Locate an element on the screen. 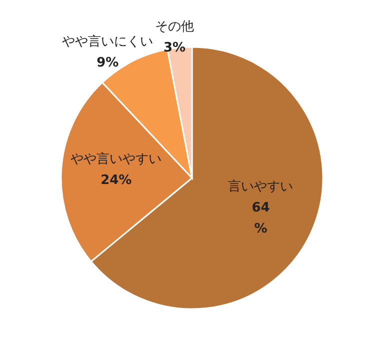 This screenshot has height=354, width=385. slice-label: その他 is located at coordinates (174, 27).